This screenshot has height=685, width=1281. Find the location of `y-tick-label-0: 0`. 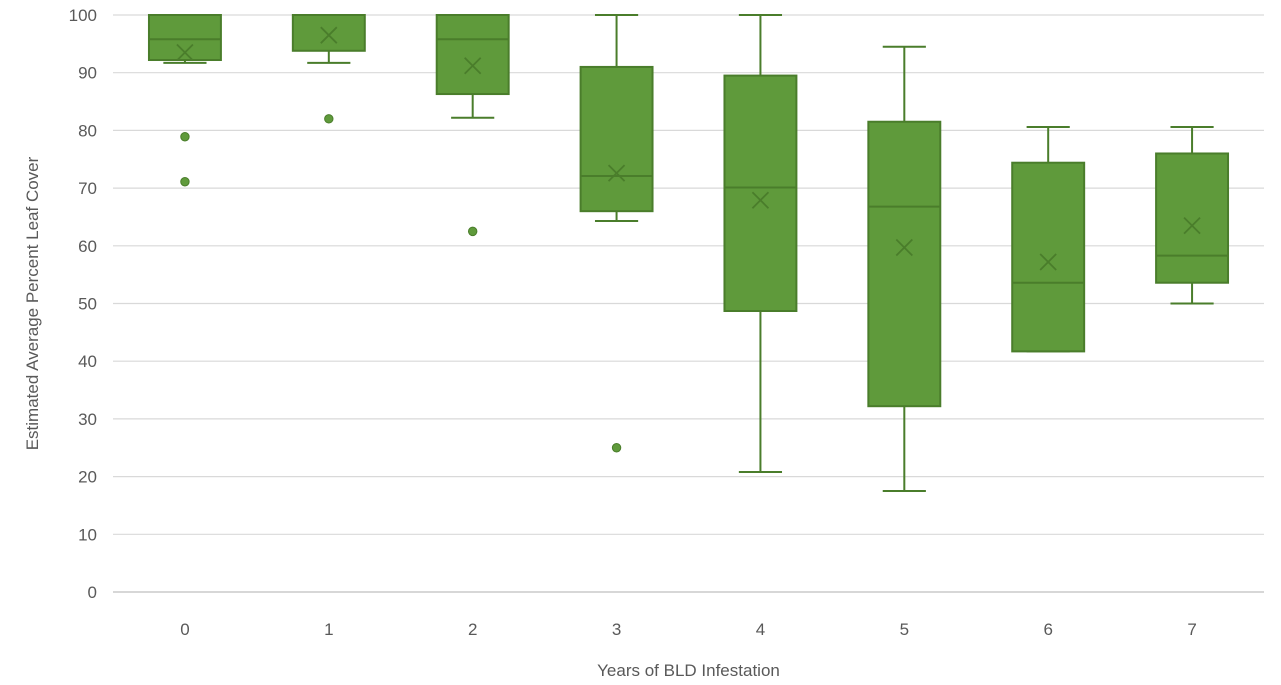

y-tick-label-0: 0 is located at coordinates (92, 592).